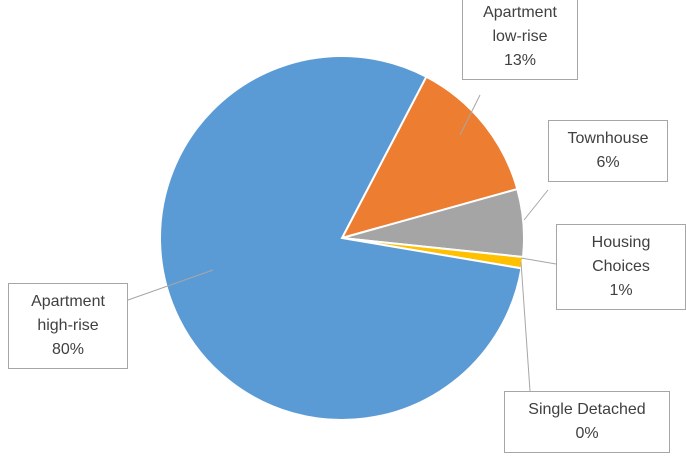 The width and height of the screenshot is (686, 472). I want to click on data-label: Apartment high-rise 80%, so click(68, 326).